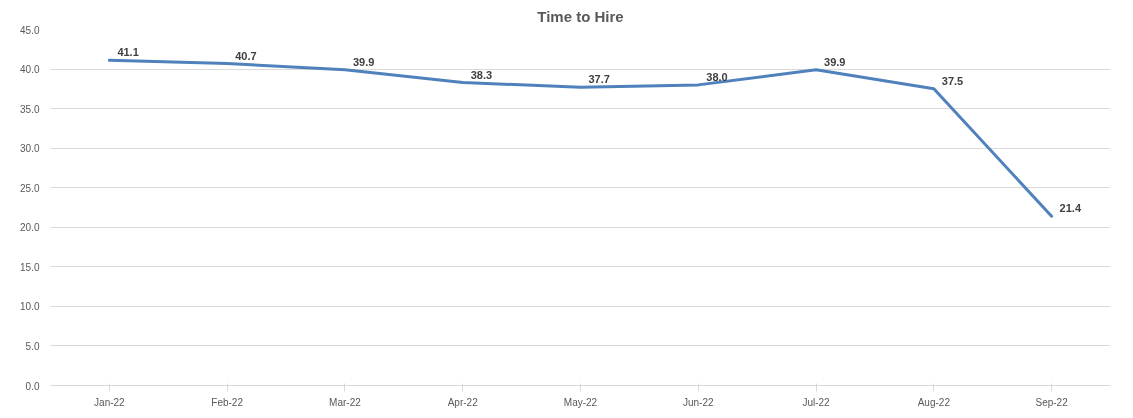 This screenshot has width=1133, height=418. Describe the element at coordinates (1052, 402) in the screenshot. I see `x-tick-label: Sep-22` at that location.